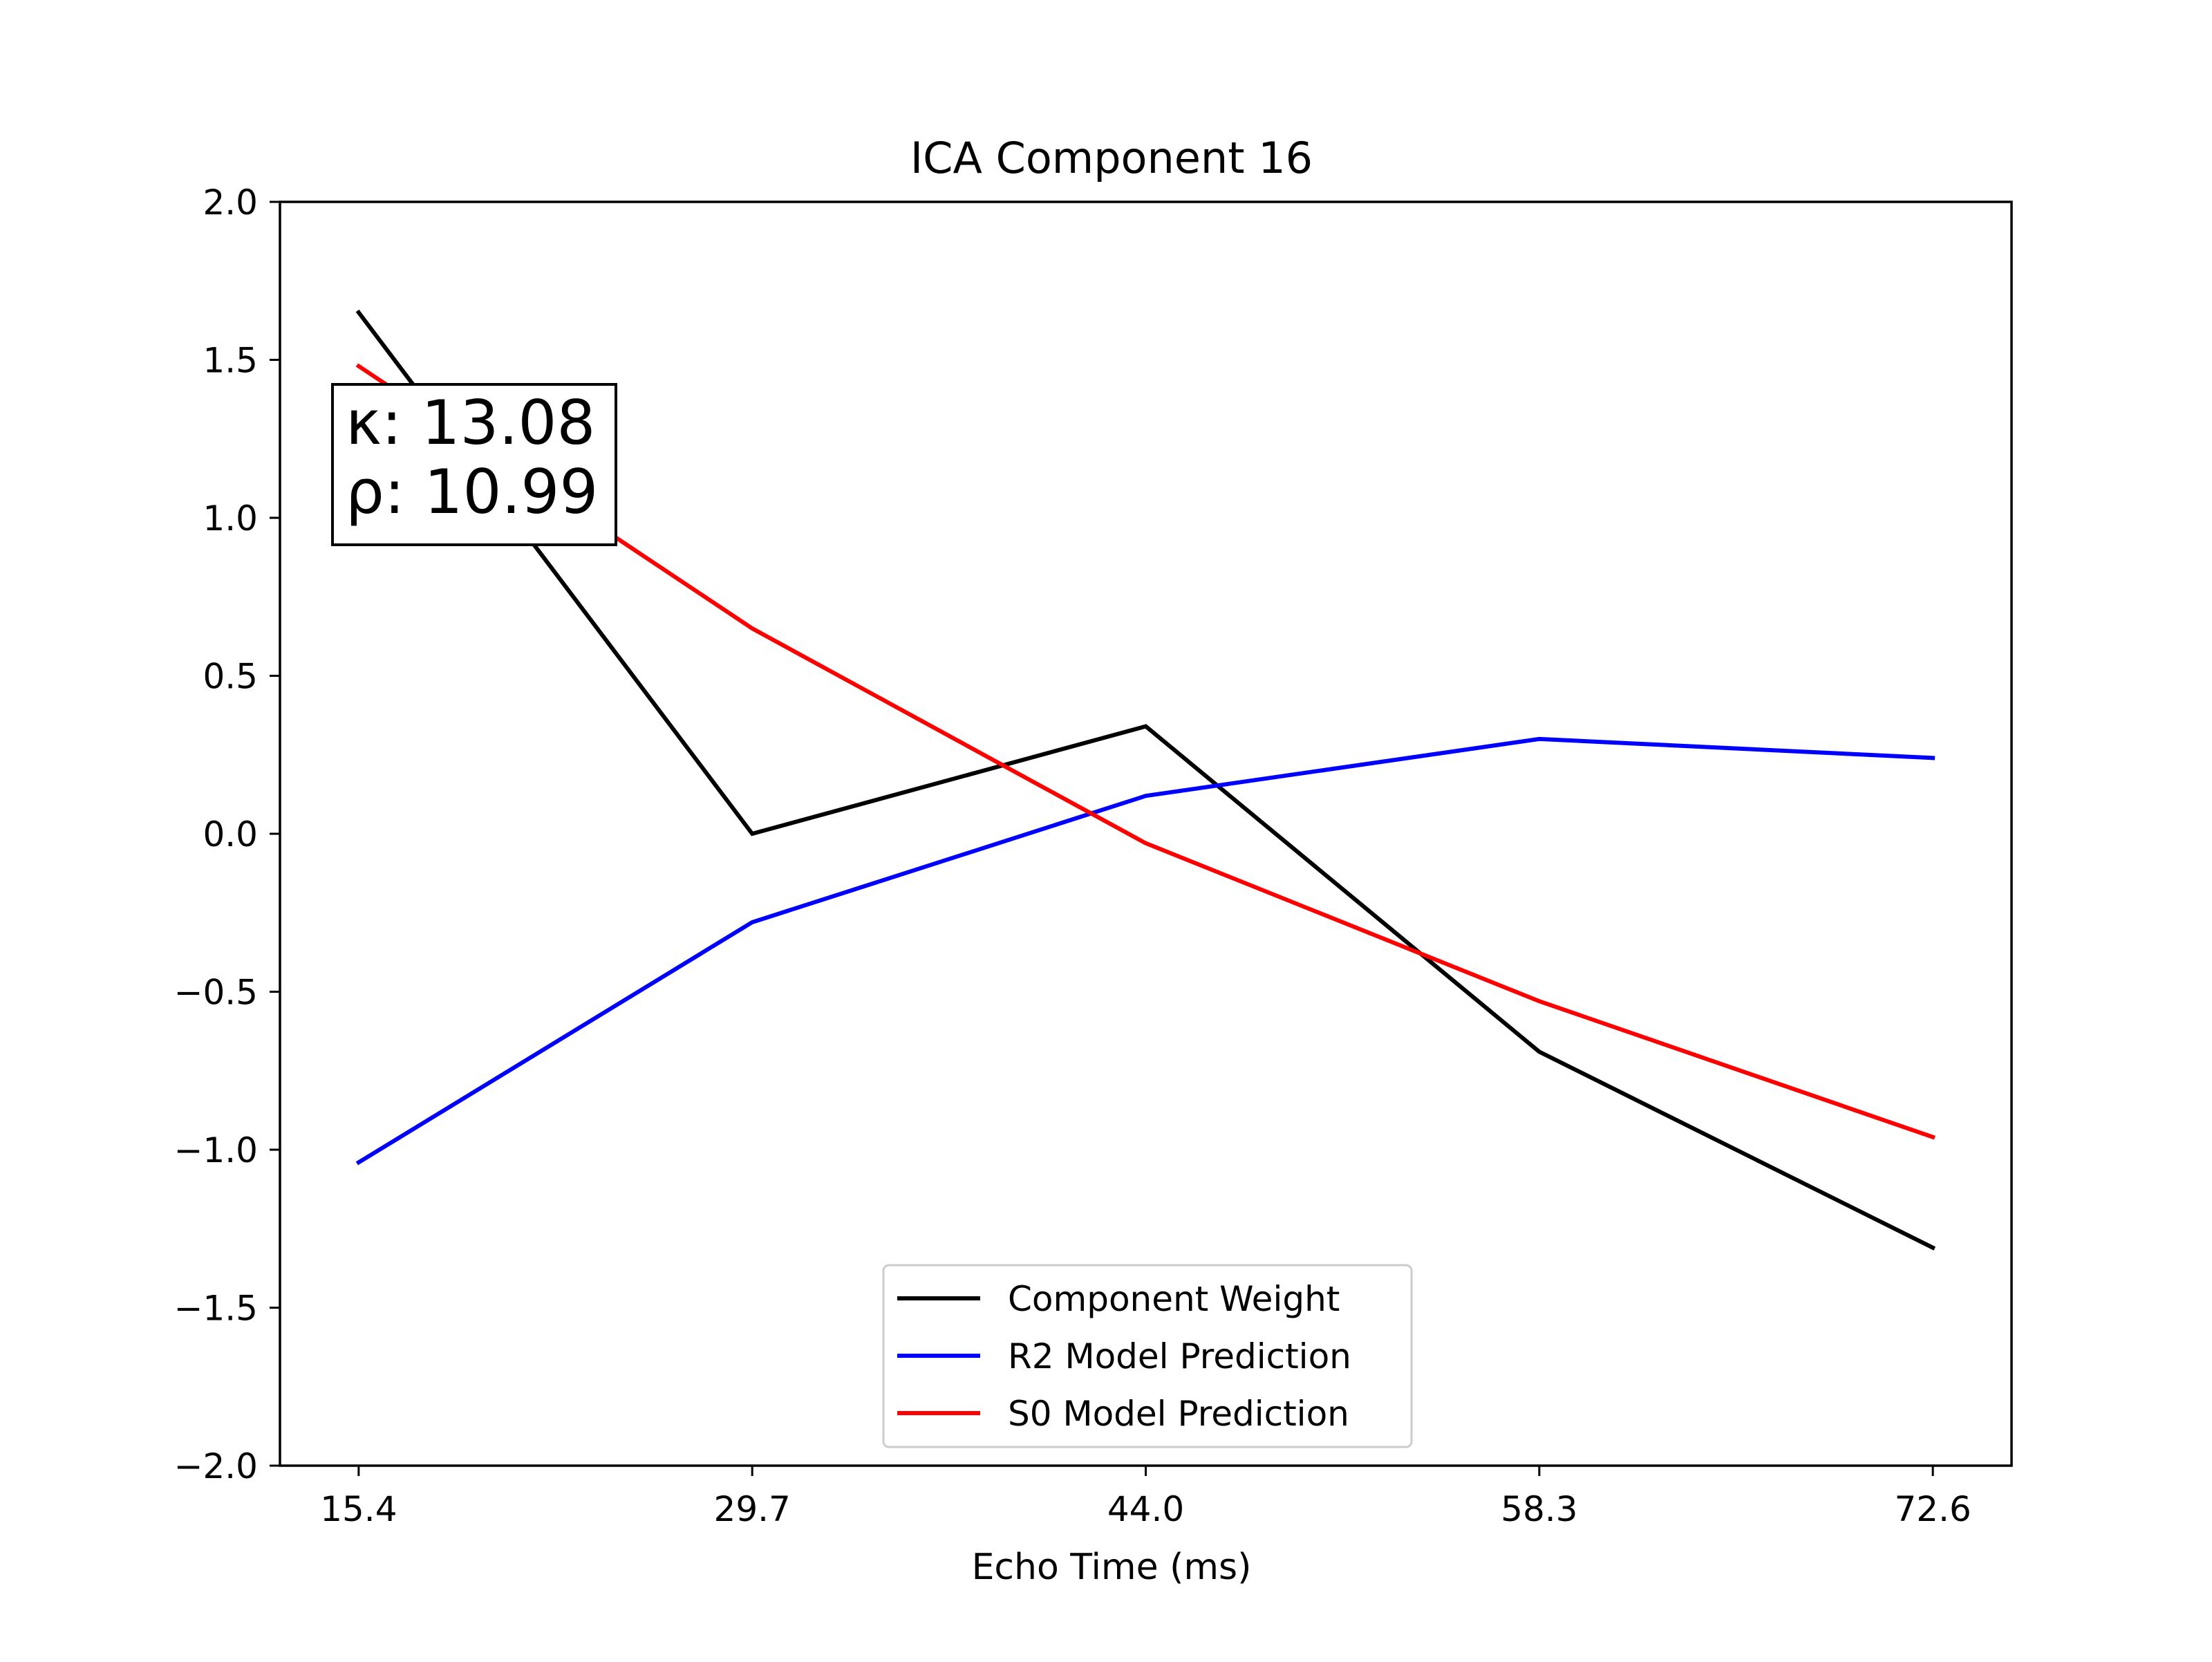  I want to click on legend-label-2: S0 Model Prediction, so click(1178, 1414).